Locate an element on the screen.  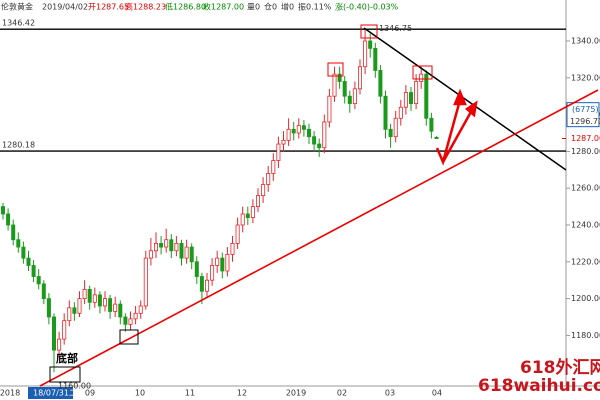
position: 仓0 is located at coordinates (270, 7).